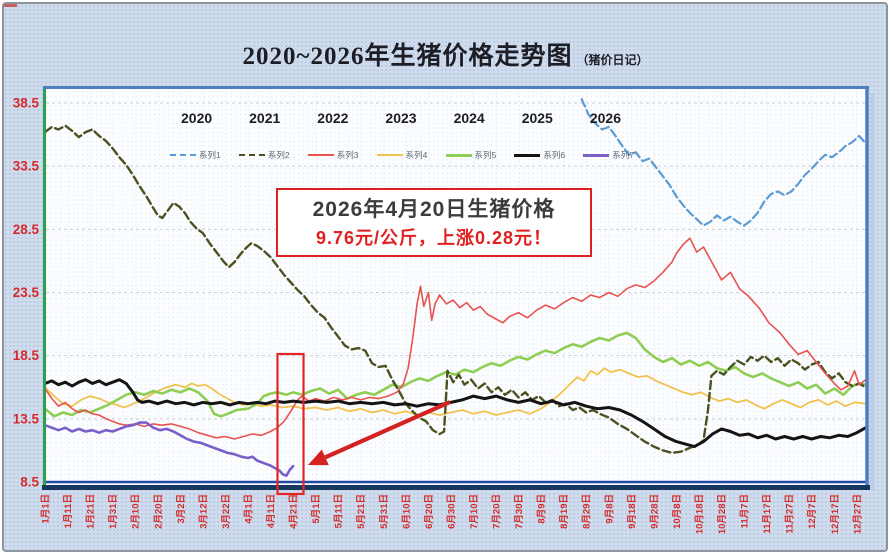  What do you see at coordinates (406, 511) in the screenshot?
I see `x-tick-label: 6月10日` at bounding box center [406, 511].